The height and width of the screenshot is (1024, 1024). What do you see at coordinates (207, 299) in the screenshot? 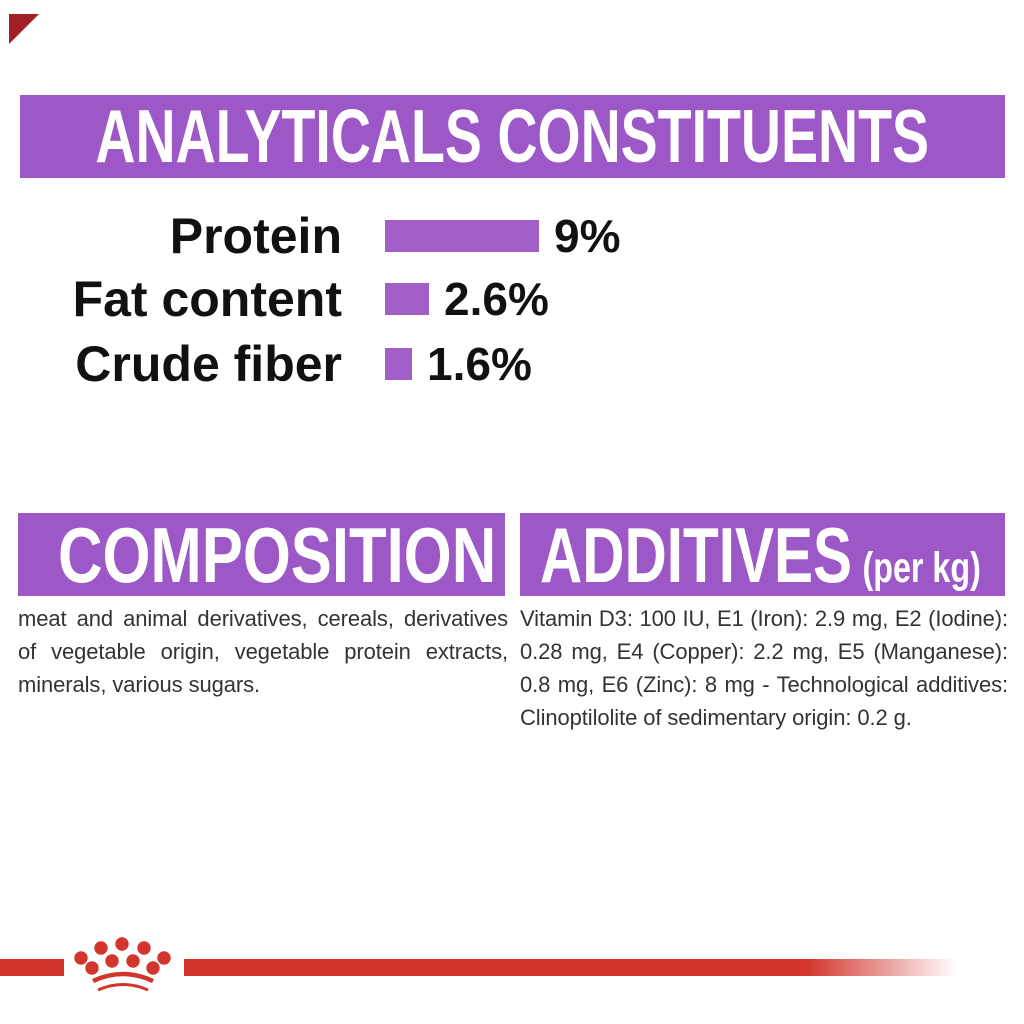
I see `fat-content-label: Fat content` at bounding box center [207, 299].